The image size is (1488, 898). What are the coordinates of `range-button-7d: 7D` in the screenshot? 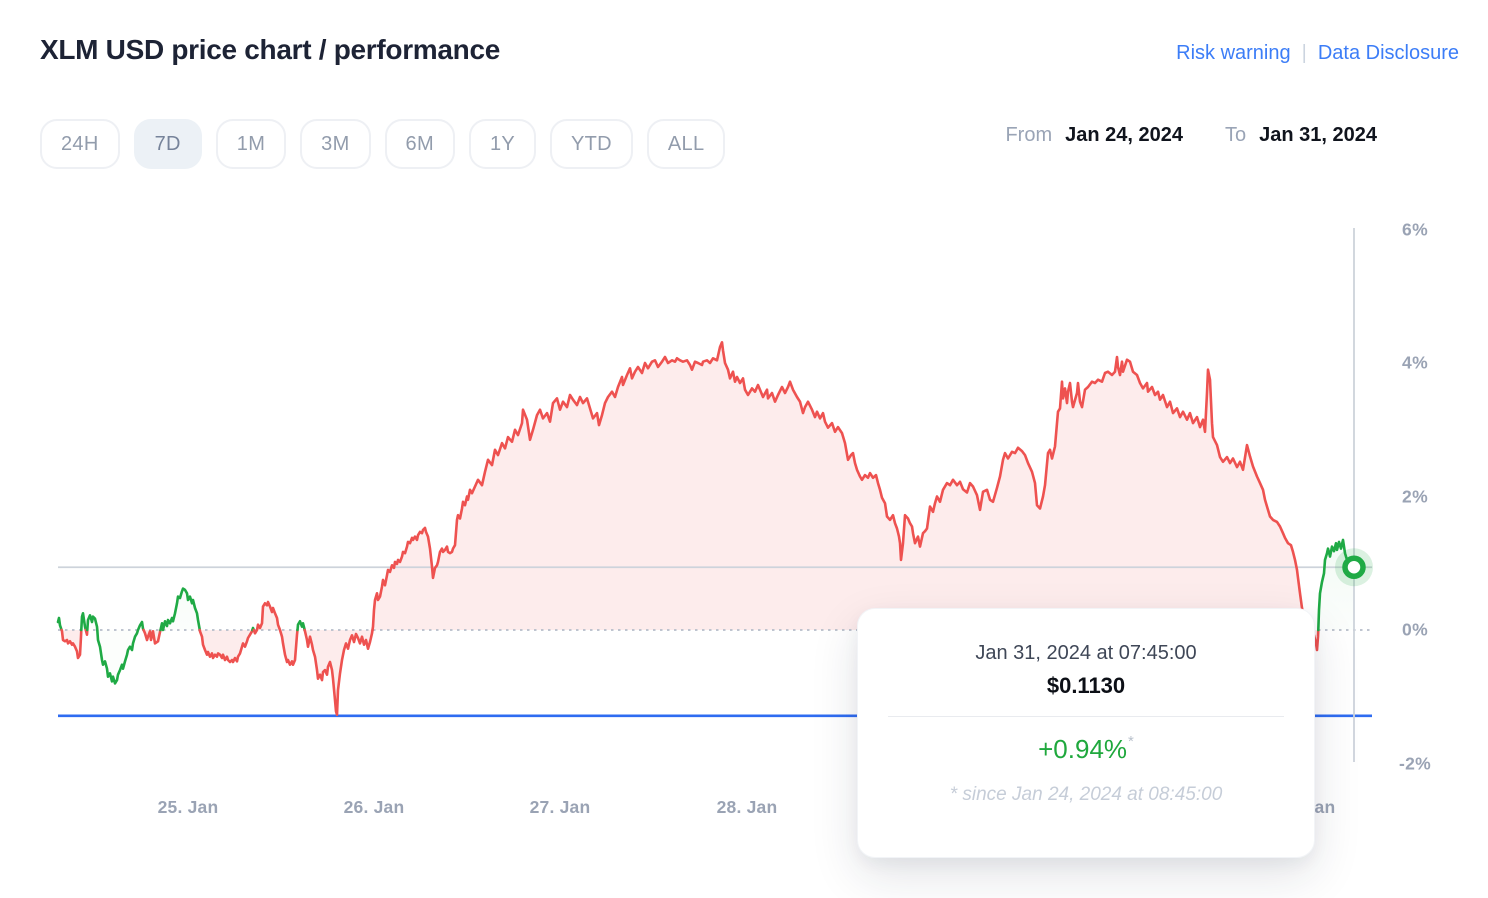 It's located at (167, 144).